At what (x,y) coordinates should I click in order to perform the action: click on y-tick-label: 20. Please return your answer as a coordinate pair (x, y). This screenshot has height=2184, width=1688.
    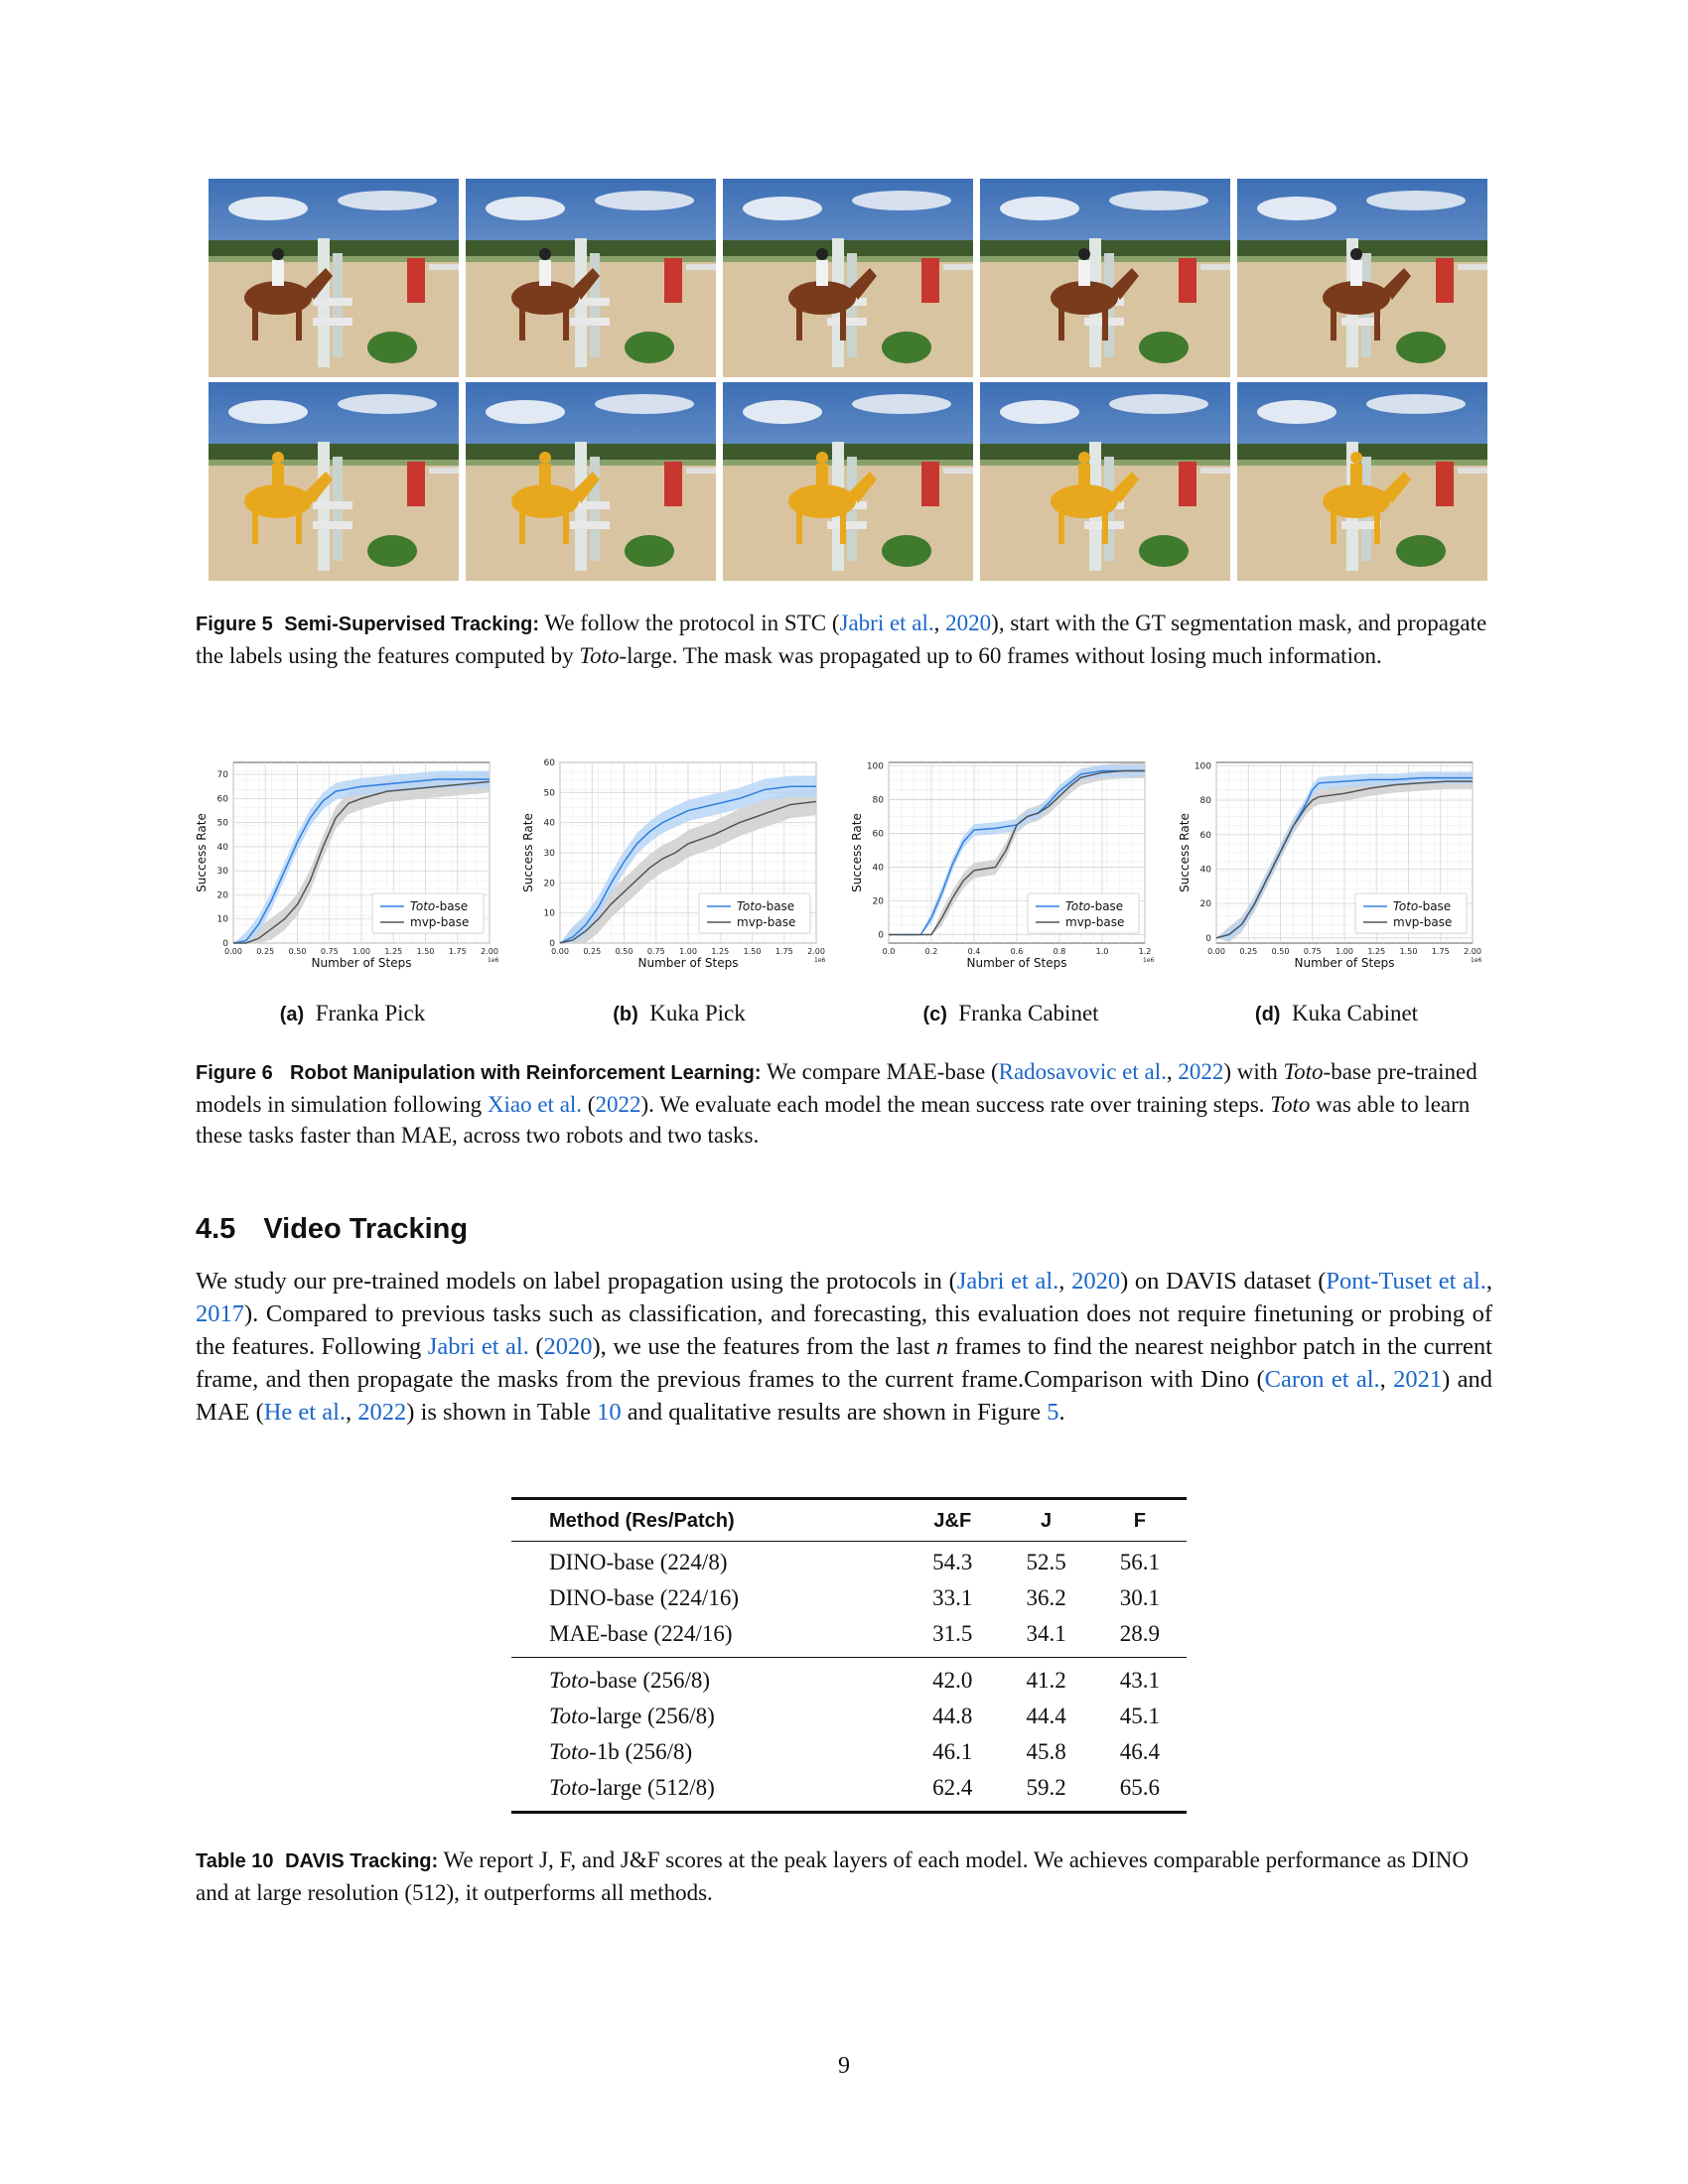
    Looking at the image, I should click on (1206, 904).